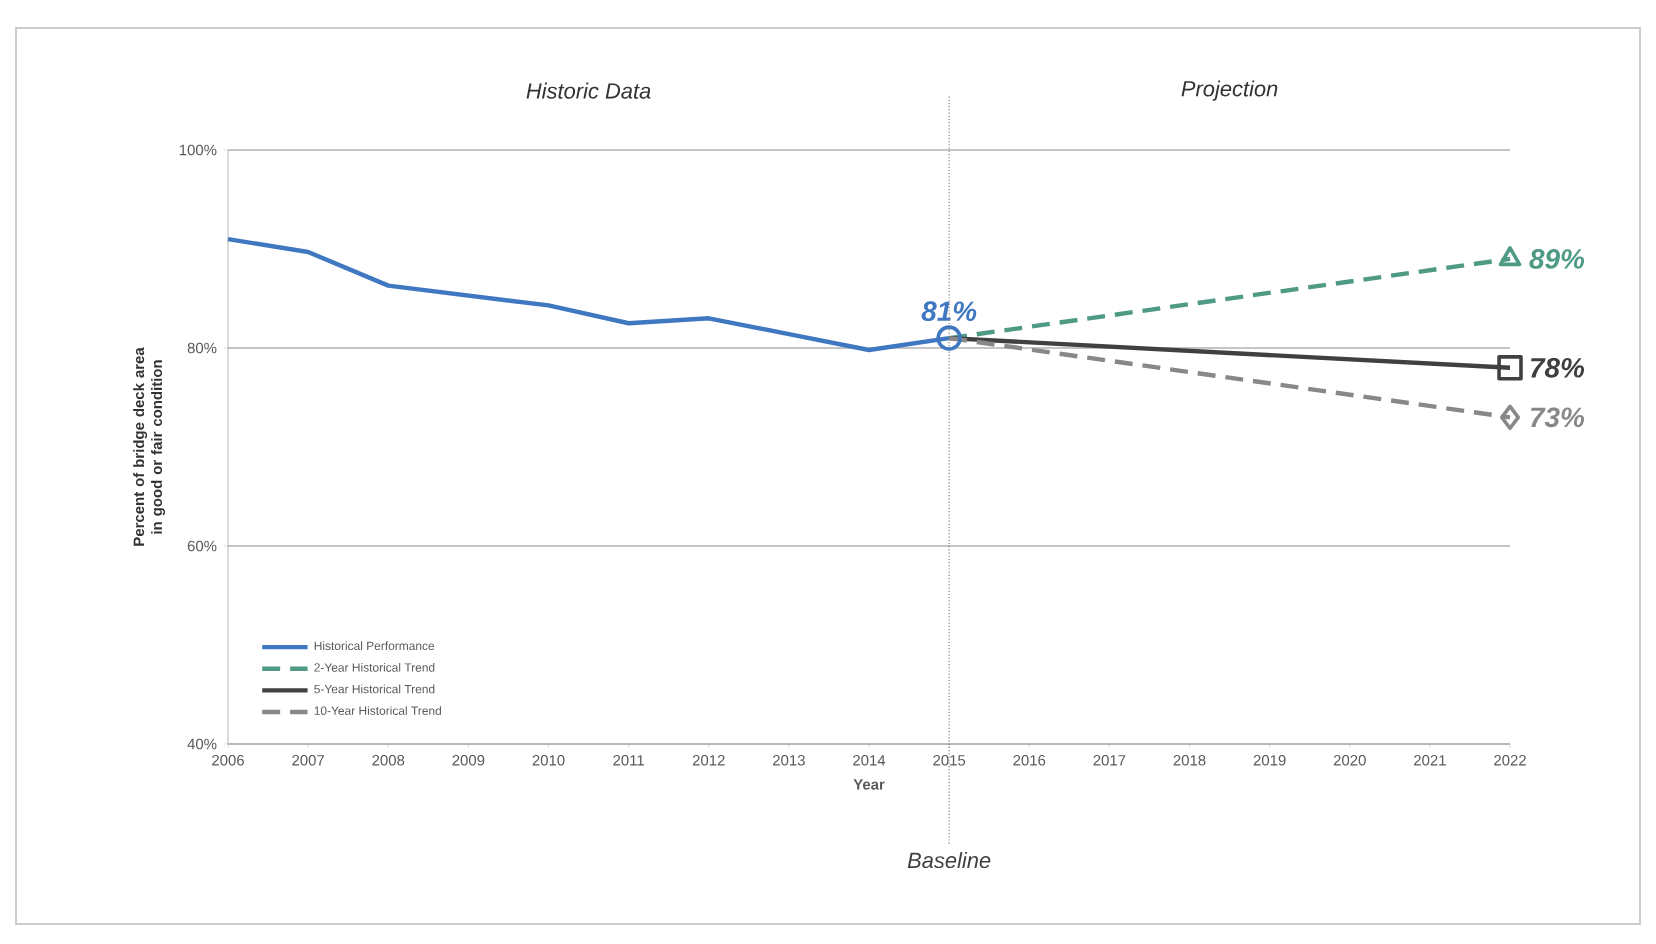  I want to click on data-label: 81%, so click(949, 311).